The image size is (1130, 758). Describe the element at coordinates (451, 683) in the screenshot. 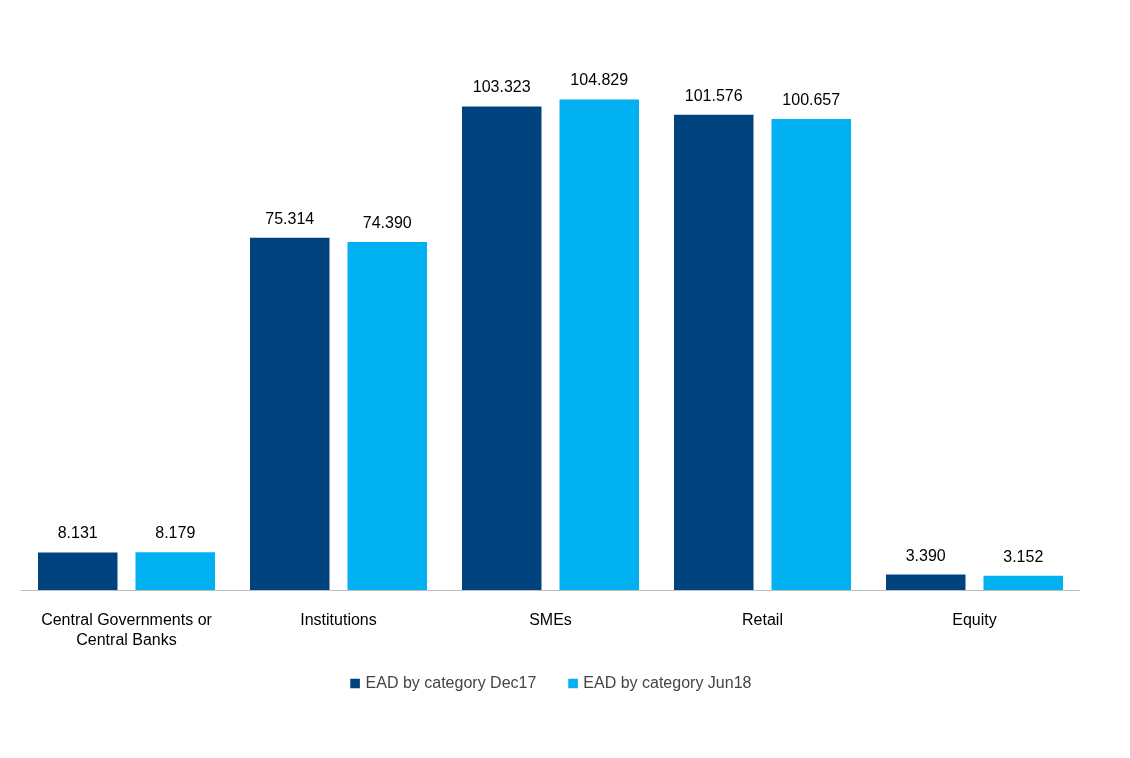

I see `legend-label: EAD by category Dec17` at that location.